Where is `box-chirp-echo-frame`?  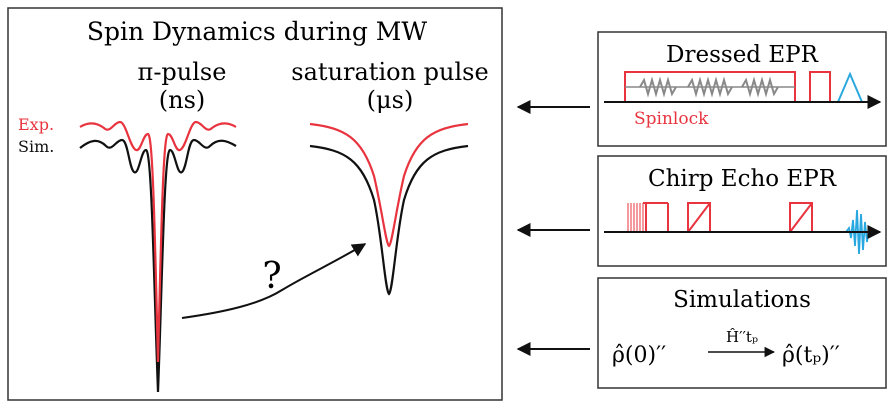 box-chirp-echo-frame is located at coordinates (742, 211).